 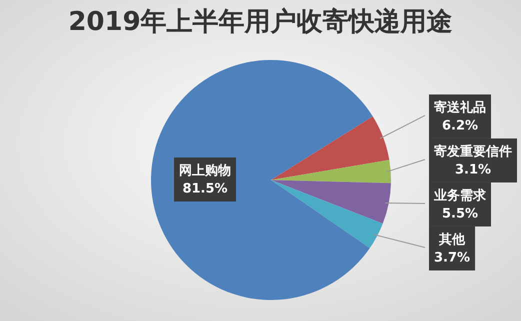 What do you see at coordinates (260, 22) in the screenshot?
I see `chart-title: 2019年上半年用户收寄快递用途` at bounding box center [260, 22].